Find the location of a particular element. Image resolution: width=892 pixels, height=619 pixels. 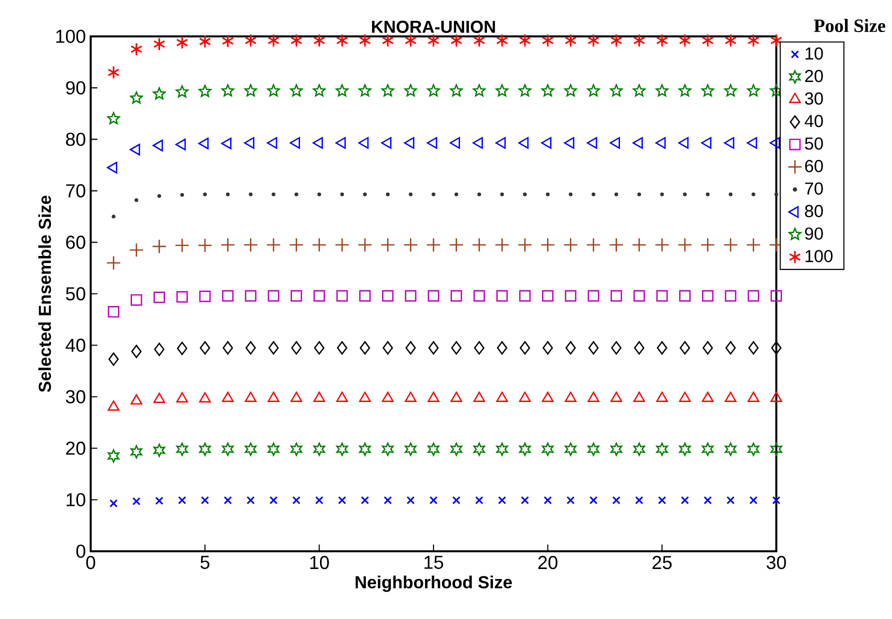

legend-label: 30 is located at coordinates (813, 98).